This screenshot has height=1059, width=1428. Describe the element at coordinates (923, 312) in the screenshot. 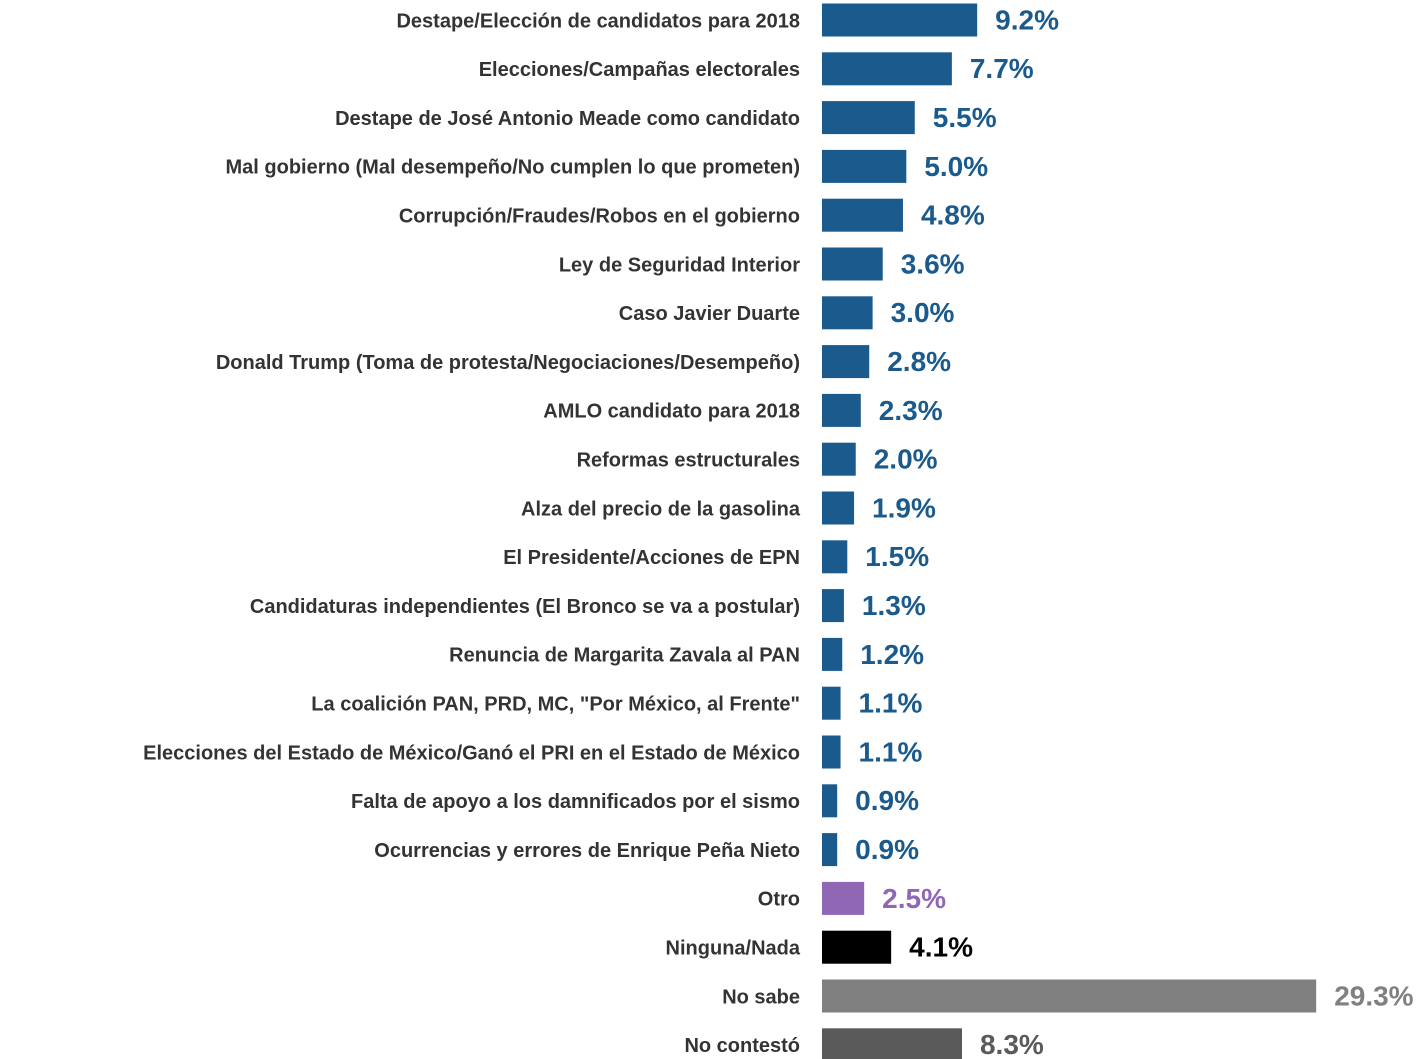

I see `value-label: 3.0%` at that location.